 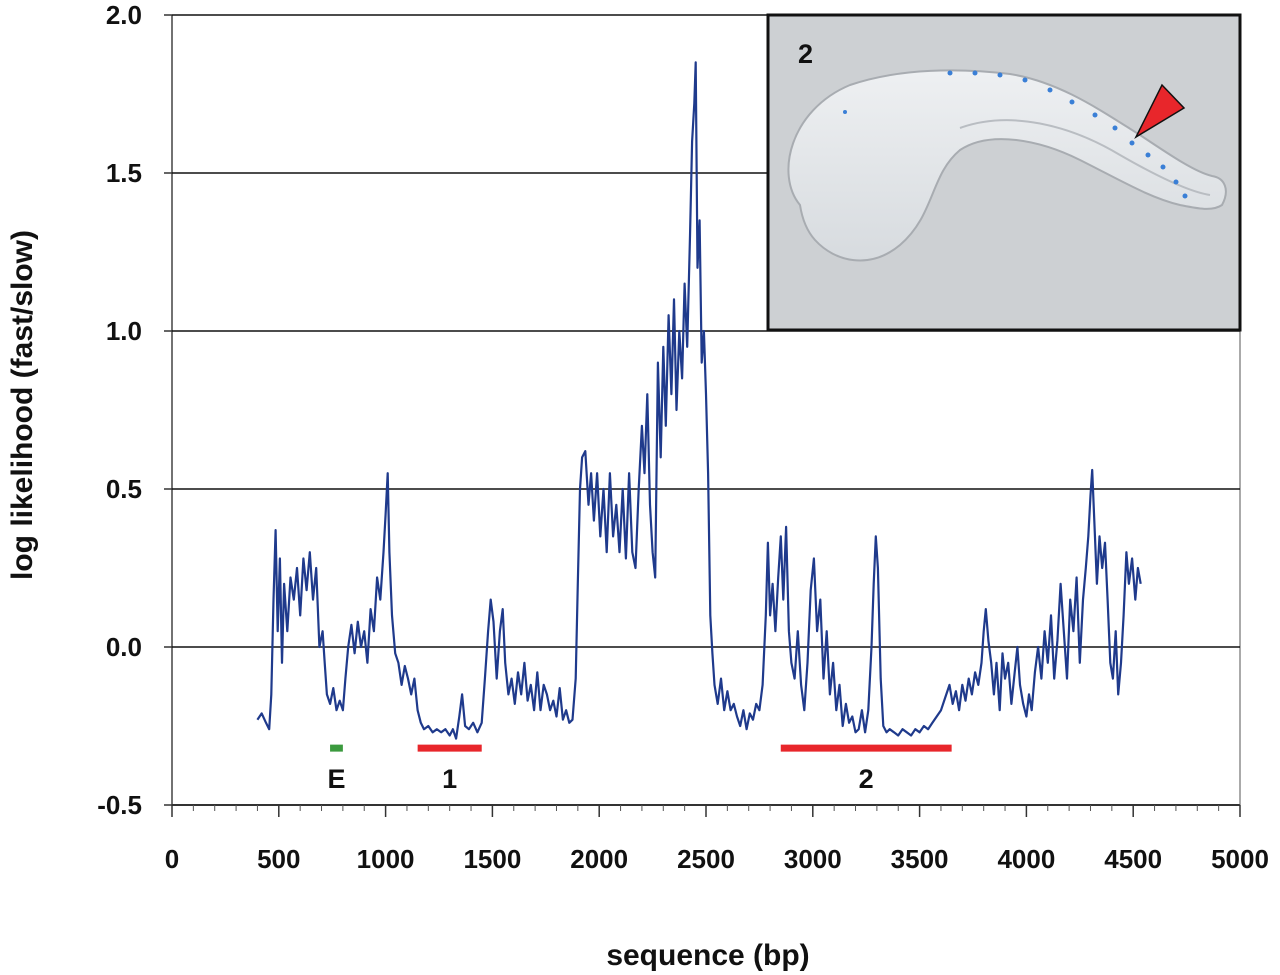 What do you see at coordinates (124, 489) in the screenshot?
I see `y-tick-label: 0.5` at bounding box center [124, 489].